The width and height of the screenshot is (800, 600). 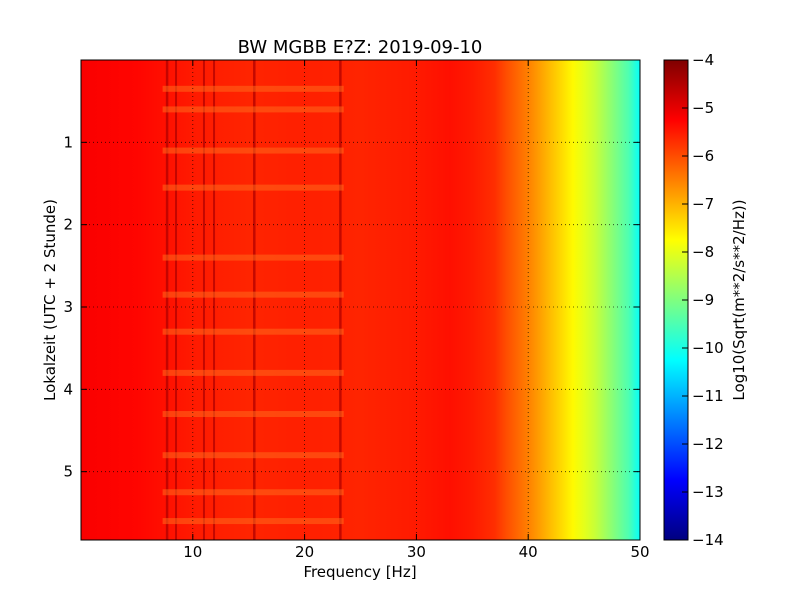 I want to click on colorbar-label: Log10(Sqrt(m**2/s**2/Hz)), so click(x=739, y=299).